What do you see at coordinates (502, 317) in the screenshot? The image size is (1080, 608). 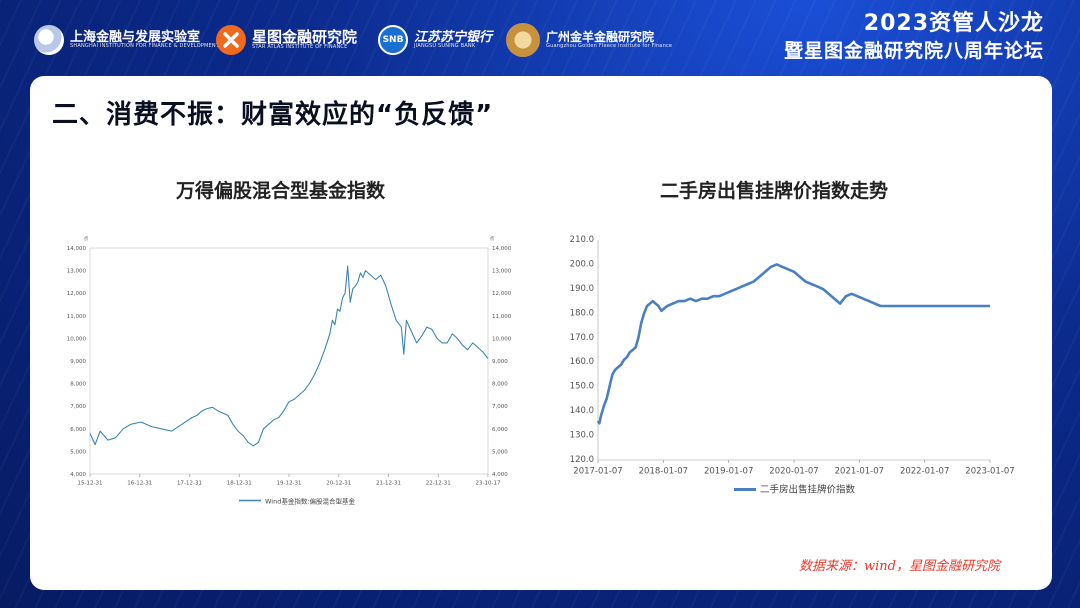 I see `y-tick-label-right: 11,000` at bounding box center [502, 317].